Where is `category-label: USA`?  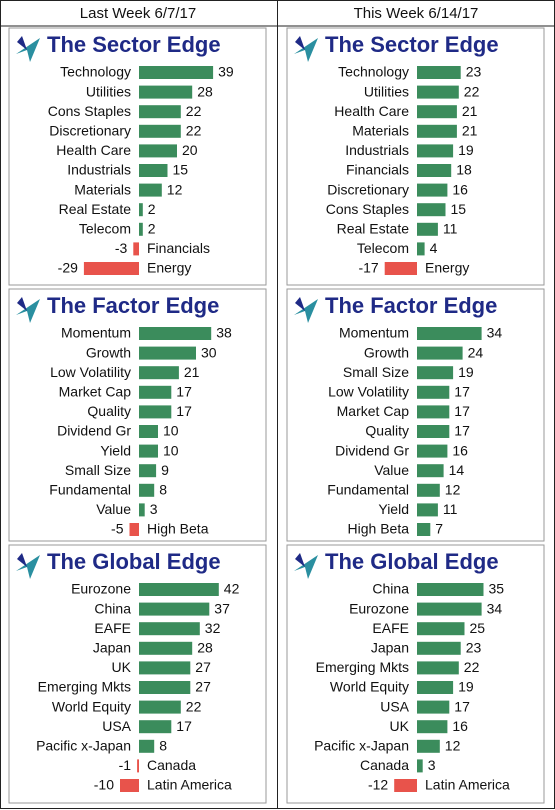 category-label: USA is located at coordinates (394, 706).